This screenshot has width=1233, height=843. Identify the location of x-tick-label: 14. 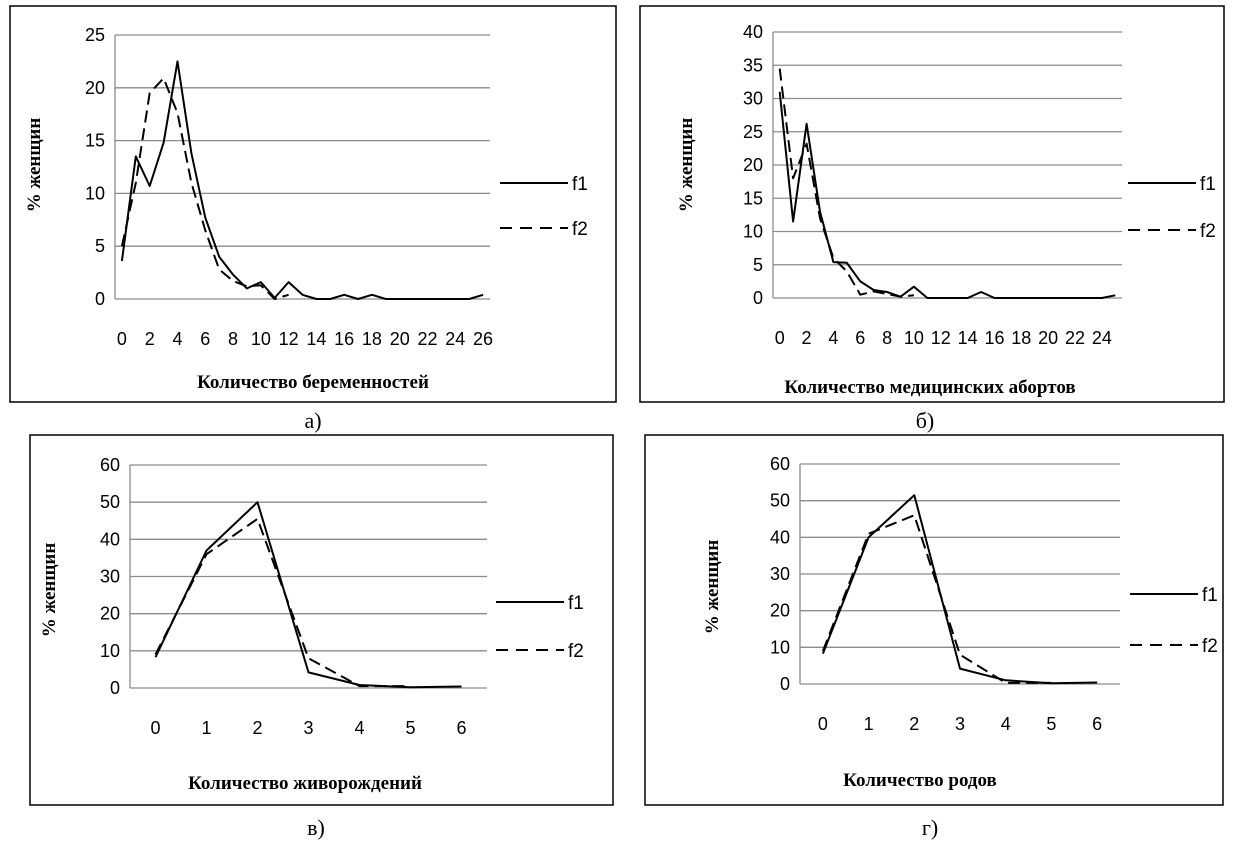
(316, 339).